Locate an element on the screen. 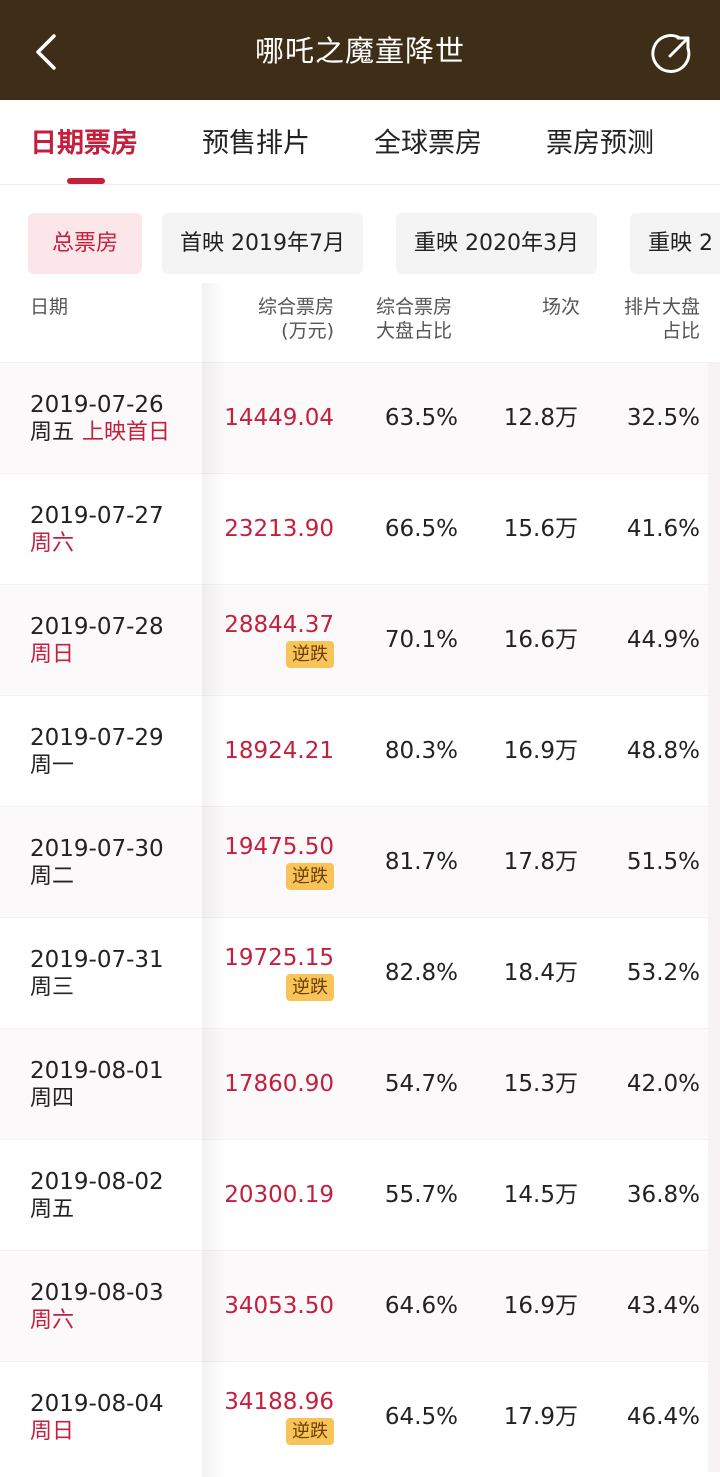 Image resolution: width=720 pixels, height=1477 pixels. tab-presale-schedule: 预售排片 is located at coordinates (256, 143).